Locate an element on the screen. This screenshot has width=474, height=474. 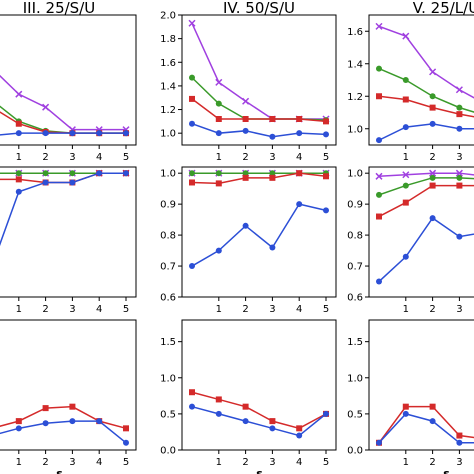
panel-III-top: III. 25/S/U 1 2 3 4 5 is located at coordinates (68, 81).